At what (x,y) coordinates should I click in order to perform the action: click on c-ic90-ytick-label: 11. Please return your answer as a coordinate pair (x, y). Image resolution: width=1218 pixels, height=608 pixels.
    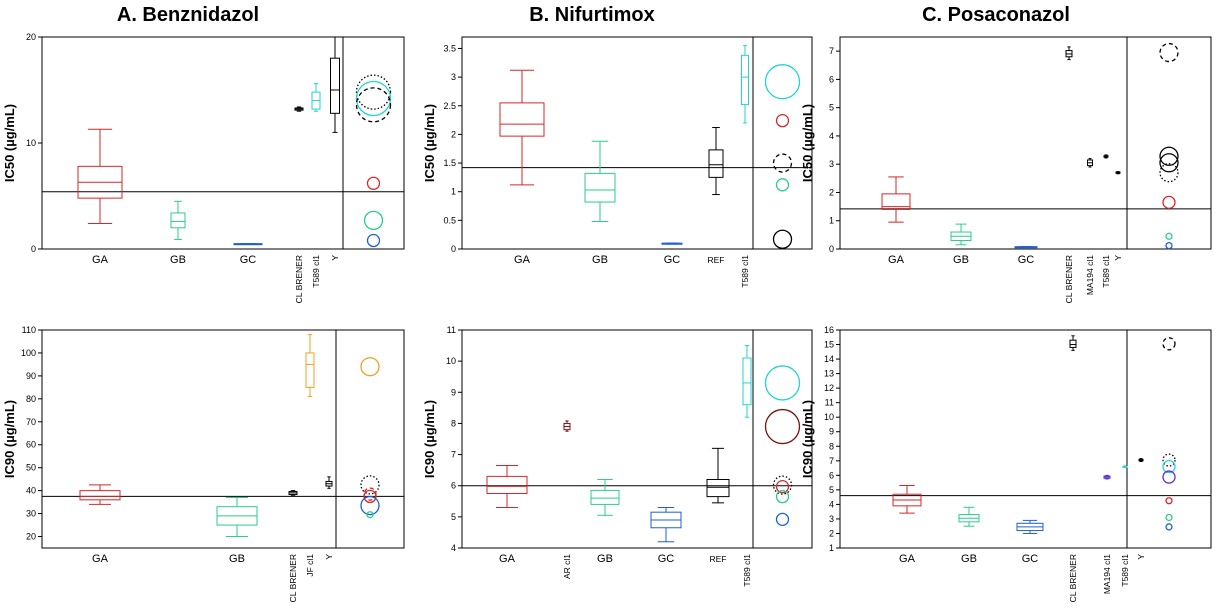
    Looking at the image, I should click on (829, 403).